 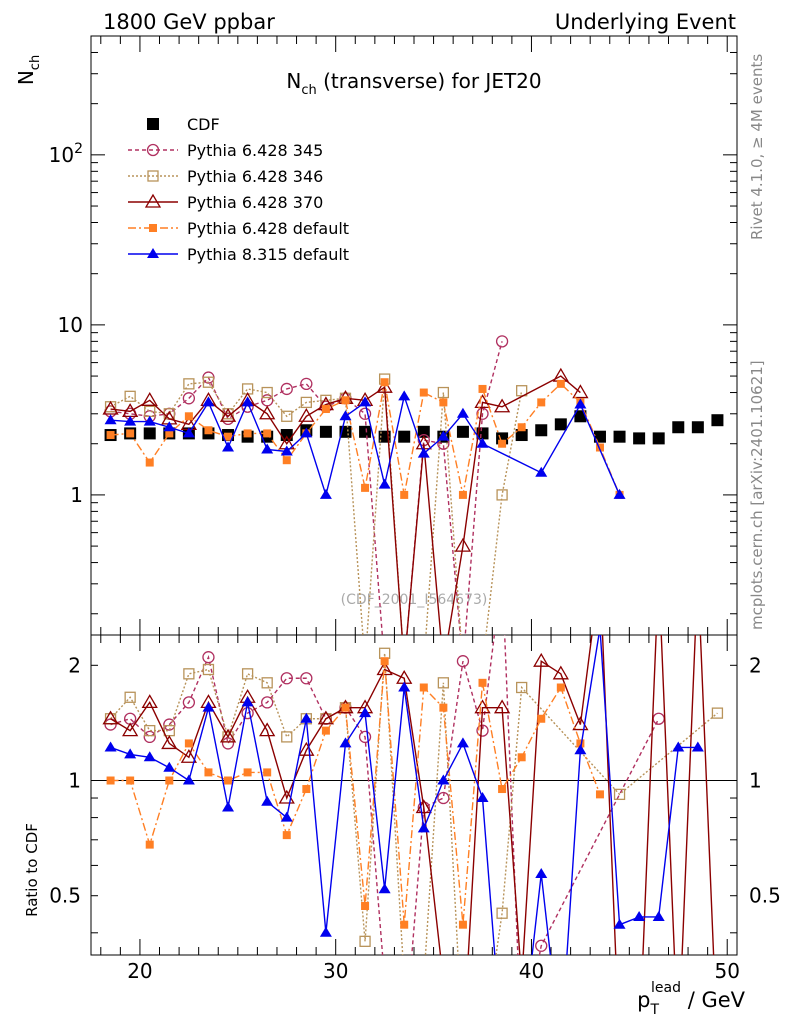 What do you see at coordinates (255, 202) in the screenshot?
I see `legend-label-p370: Pythia 6.428 370` at bounding box center [255, 202].